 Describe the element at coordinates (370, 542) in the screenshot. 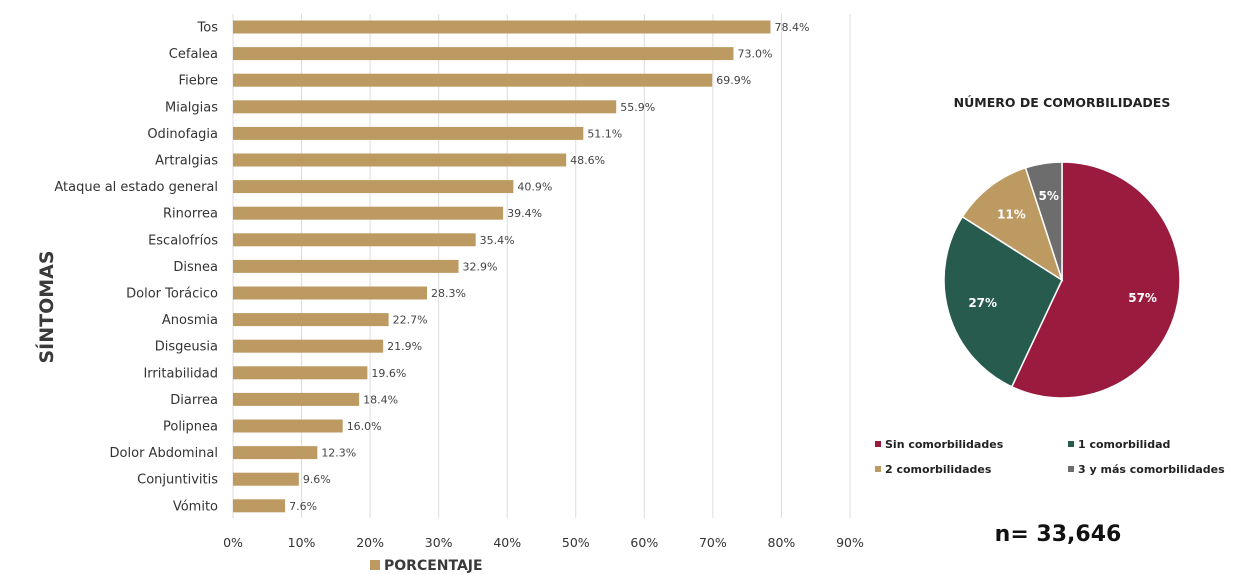

I see `x-tick-label: 20%` at that location.